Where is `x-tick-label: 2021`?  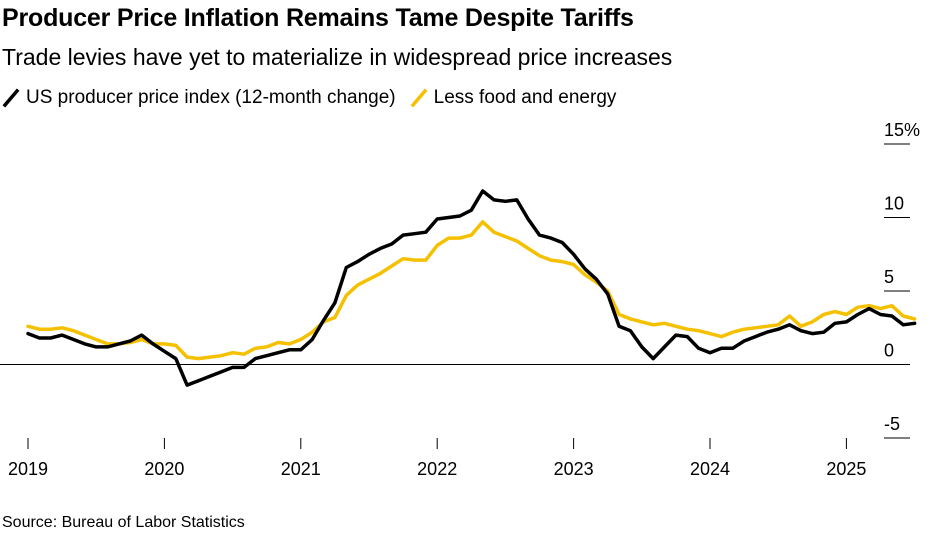 x-tick-label: 2021 is located at coordinates (301, 469).